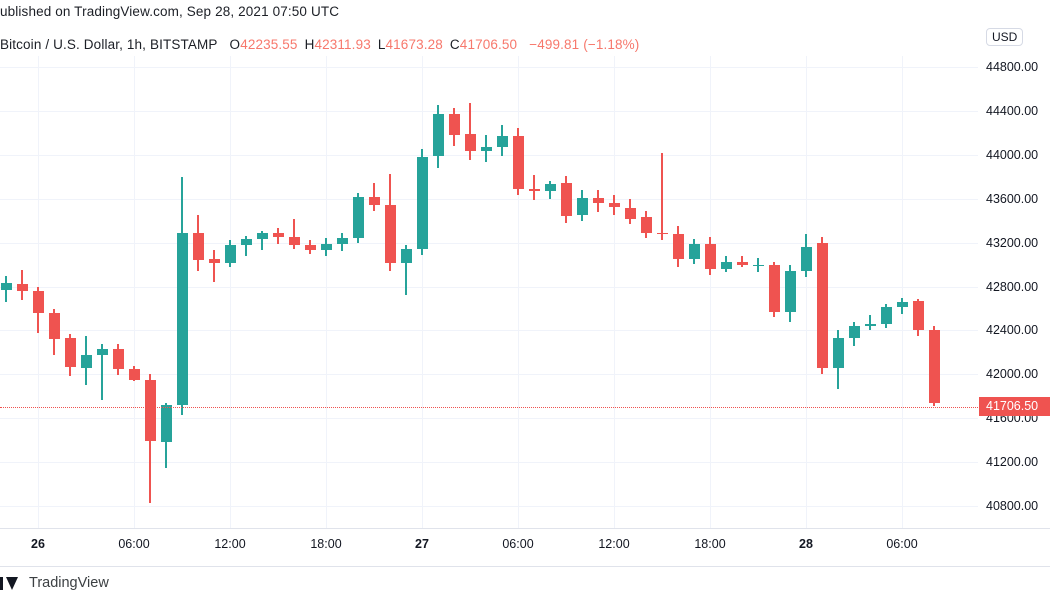 The image size is (1050, 600). I want to click on price-tick-label: 43600.00, so click(1012, 198).